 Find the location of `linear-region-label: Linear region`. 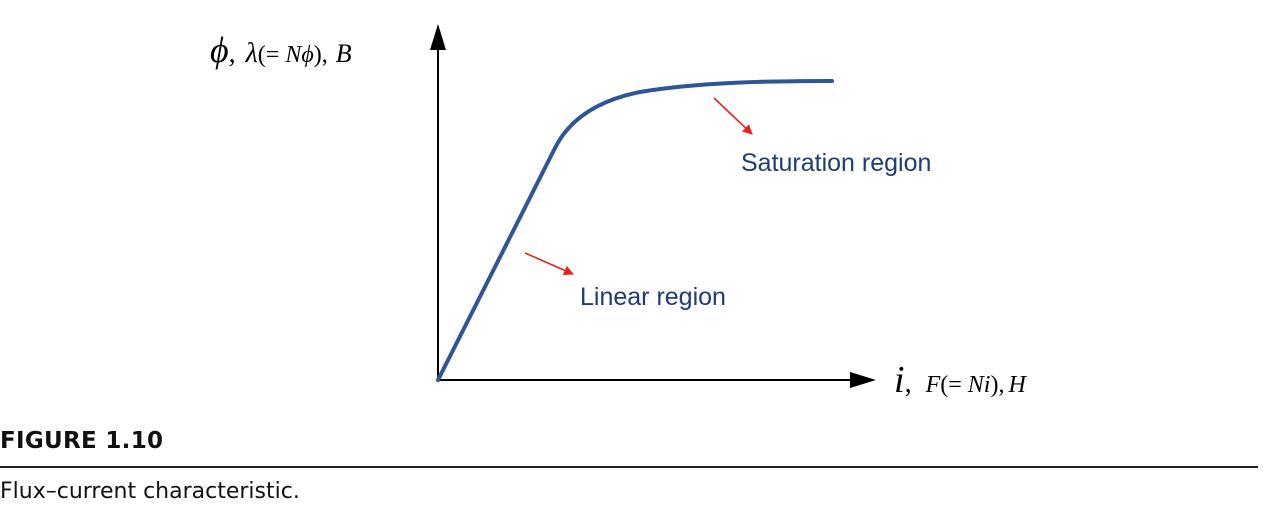

linear-region-label: Linear region is located at coordinates (653, 297).